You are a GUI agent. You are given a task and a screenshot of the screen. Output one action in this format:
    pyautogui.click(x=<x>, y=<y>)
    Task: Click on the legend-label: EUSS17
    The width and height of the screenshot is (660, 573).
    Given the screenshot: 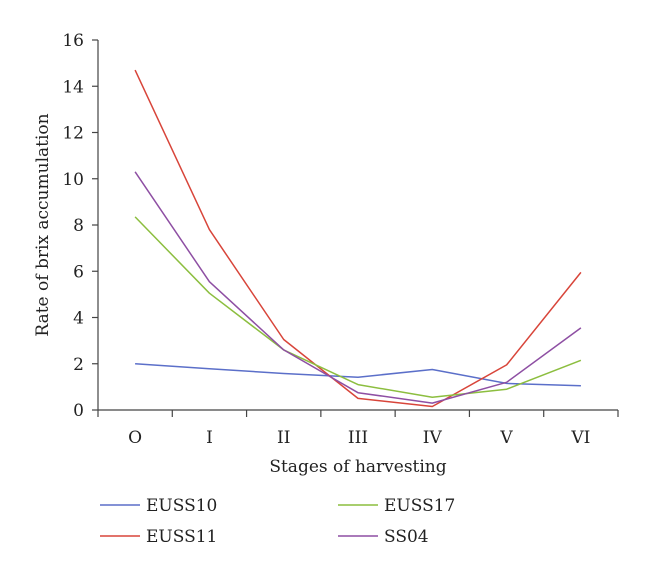 What is the action you would take?
    pyautogui.click(x=419, y=506)
    